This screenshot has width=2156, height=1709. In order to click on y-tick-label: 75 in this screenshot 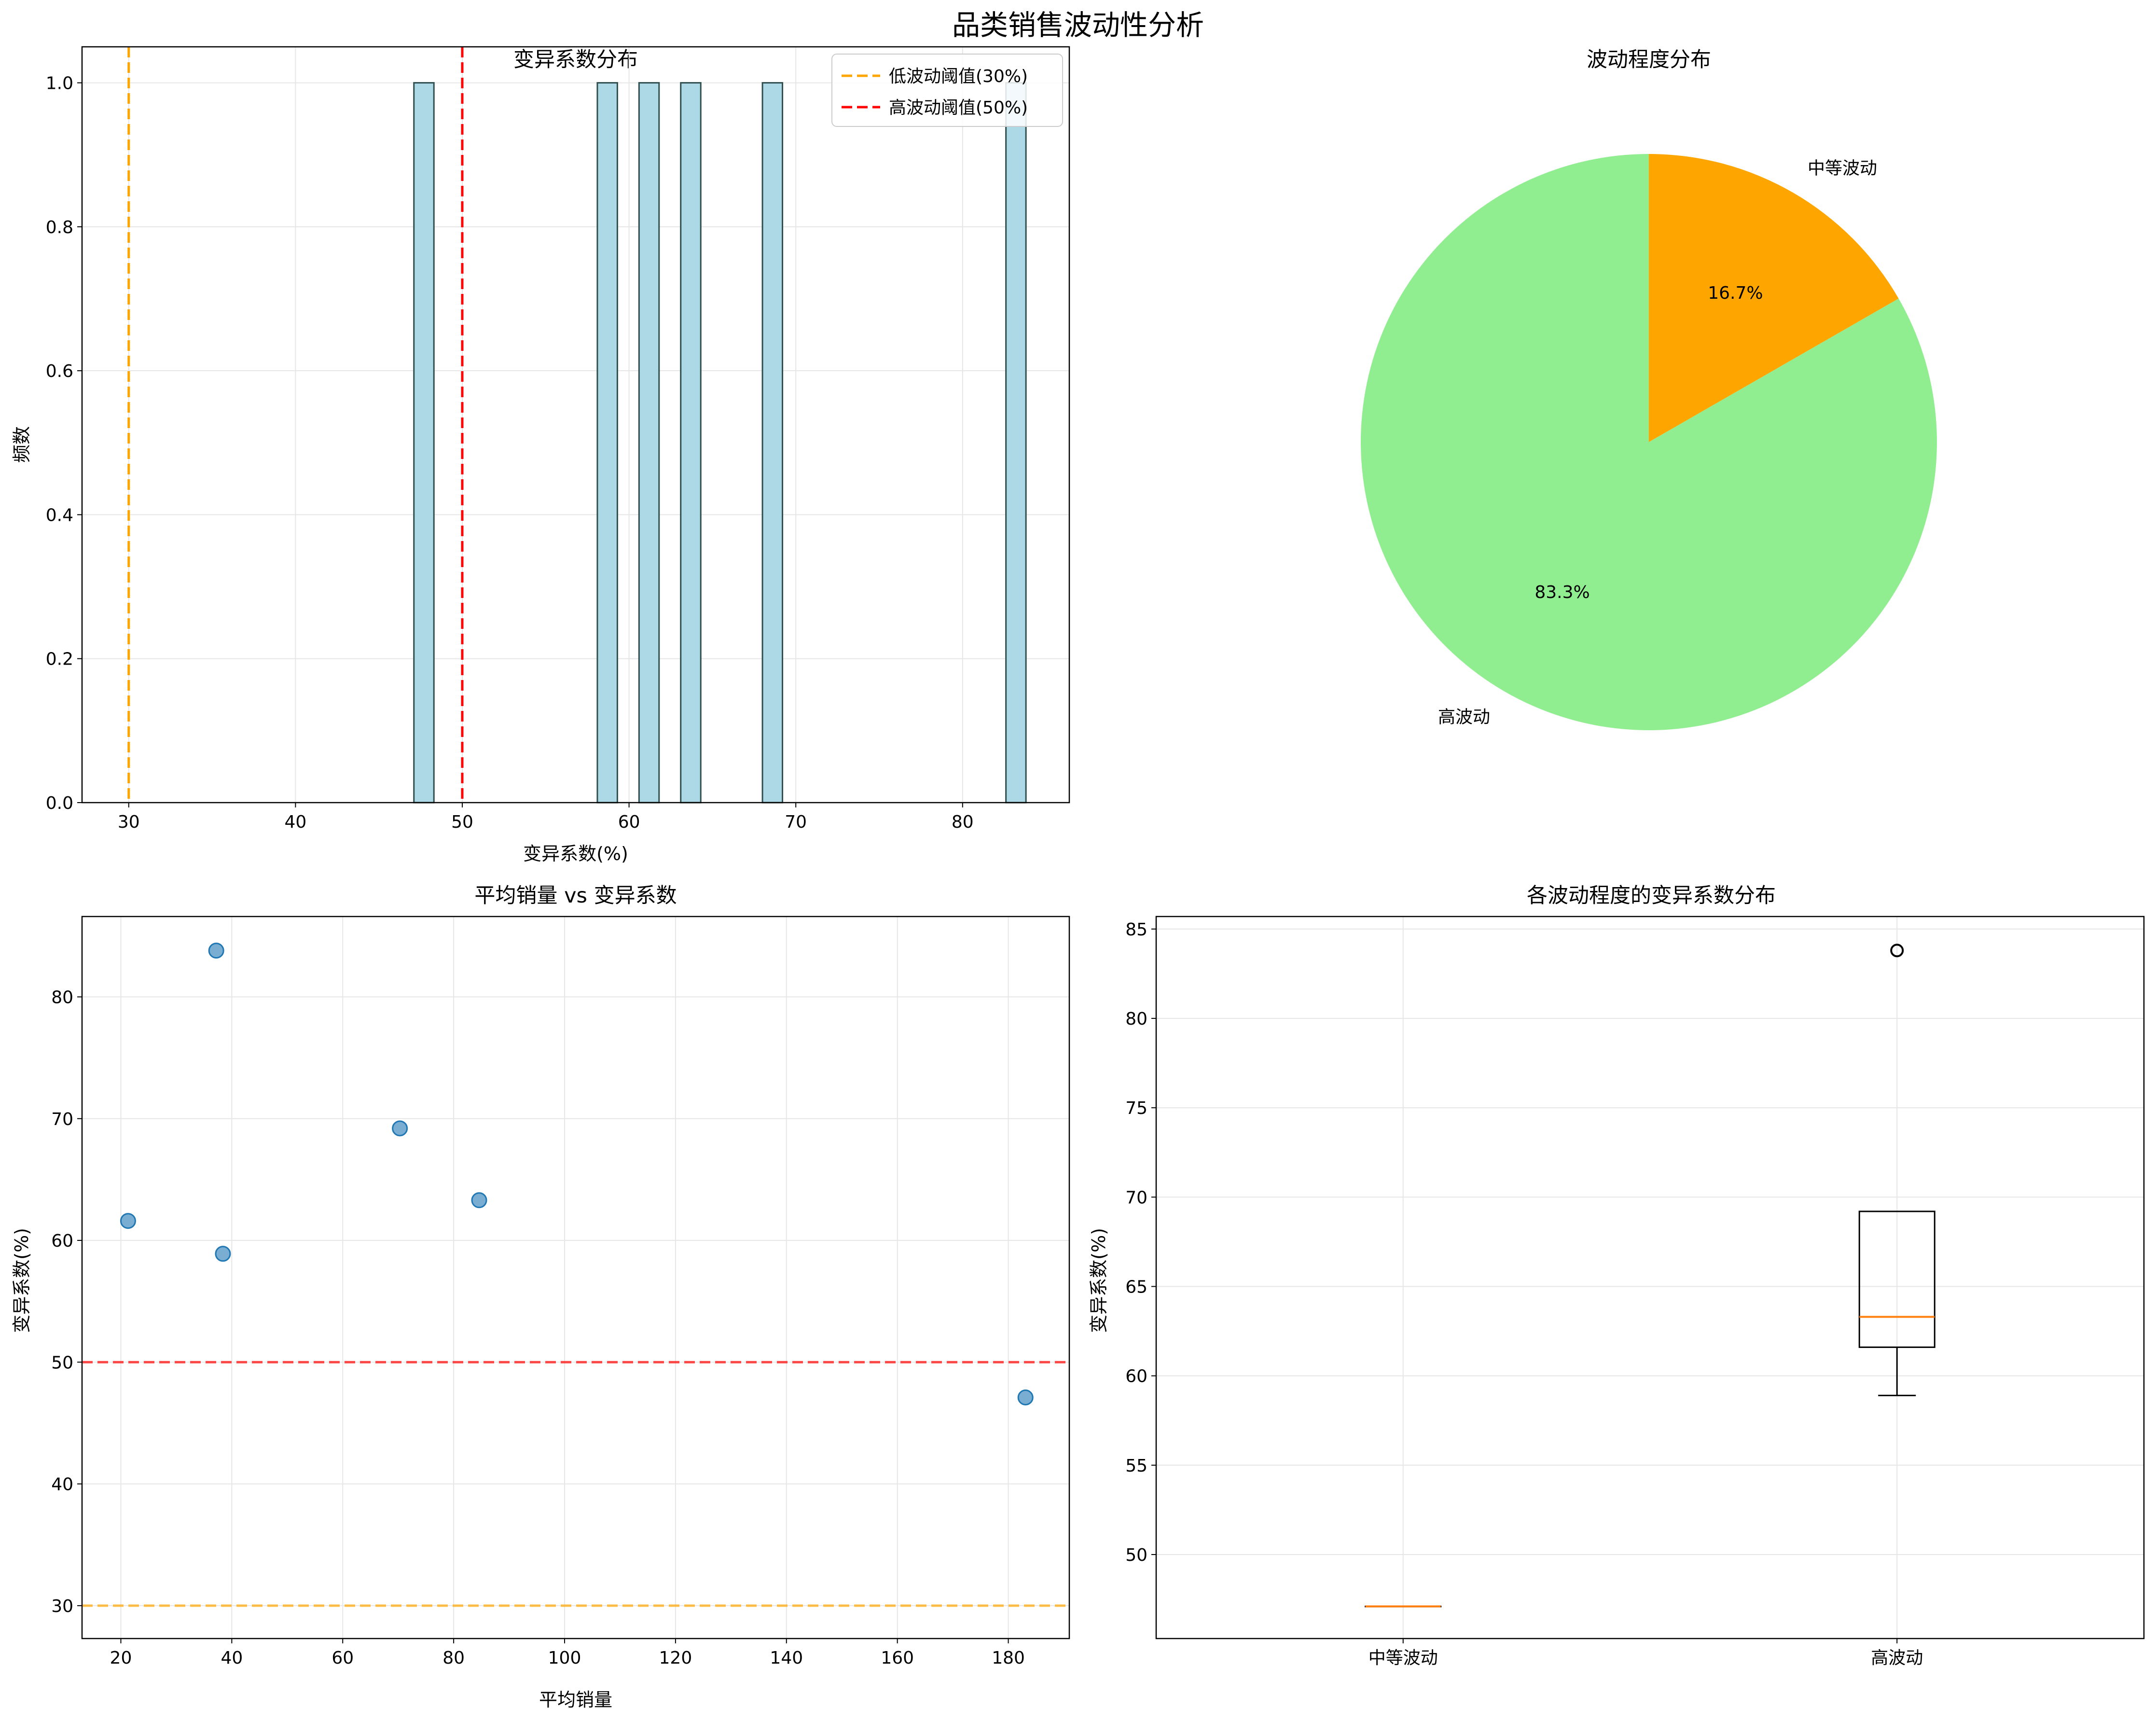, I will do `click(1136, 1108)`.